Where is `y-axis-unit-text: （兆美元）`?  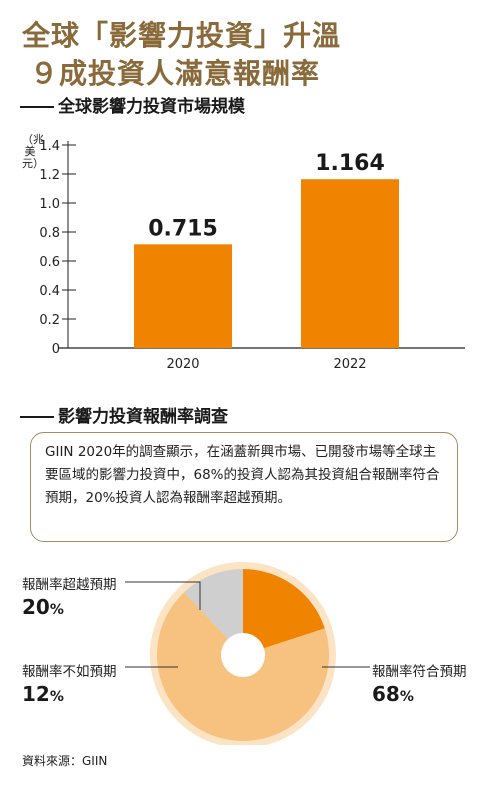
y-axis-unit-text: （兆美元） is located at coordinates (33, 151).